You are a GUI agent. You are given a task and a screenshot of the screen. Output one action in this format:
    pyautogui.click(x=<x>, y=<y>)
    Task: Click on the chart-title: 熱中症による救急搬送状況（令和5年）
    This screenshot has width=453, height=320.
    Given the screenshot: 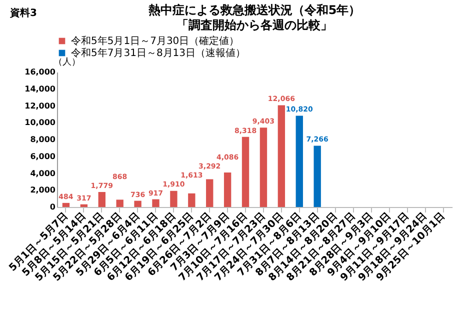 What is the action you would take?
    pyautogui.click(x=254, y=10)
    